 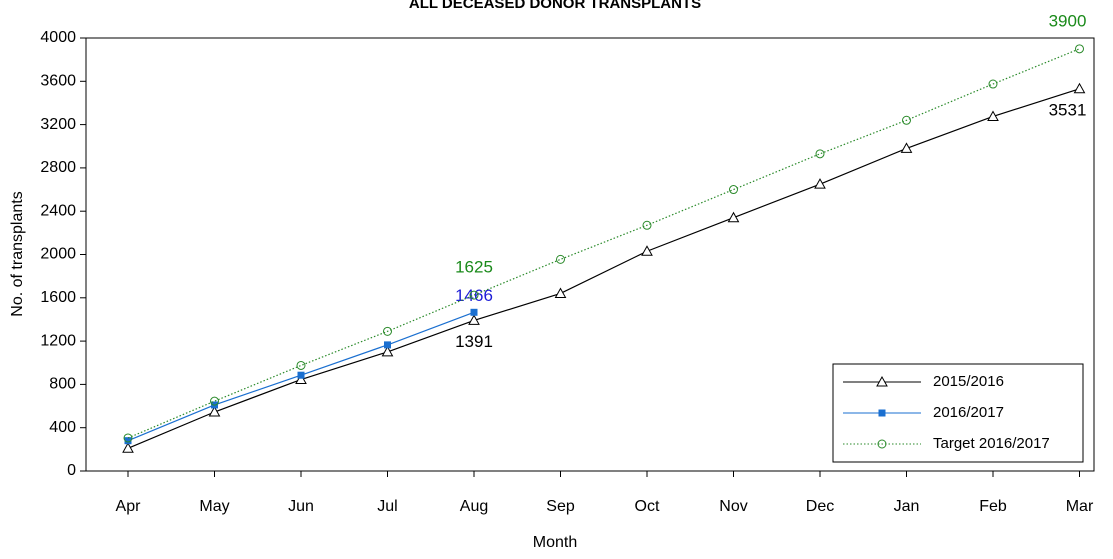 I want to click on x-tick-label: Nov, so click(x=733, y=506).